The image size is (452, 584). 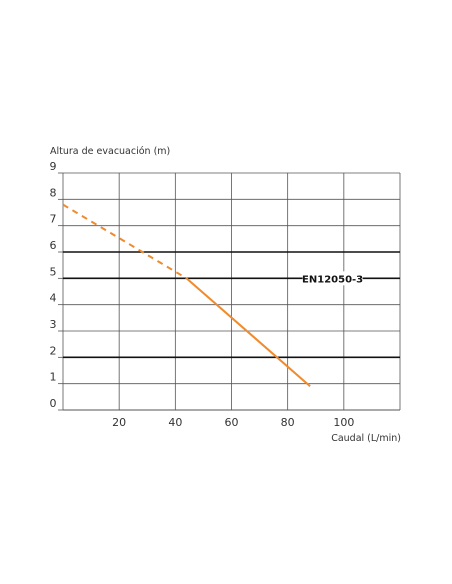 I want to click on y-tick-label: 0, so click(x=53, y=403).